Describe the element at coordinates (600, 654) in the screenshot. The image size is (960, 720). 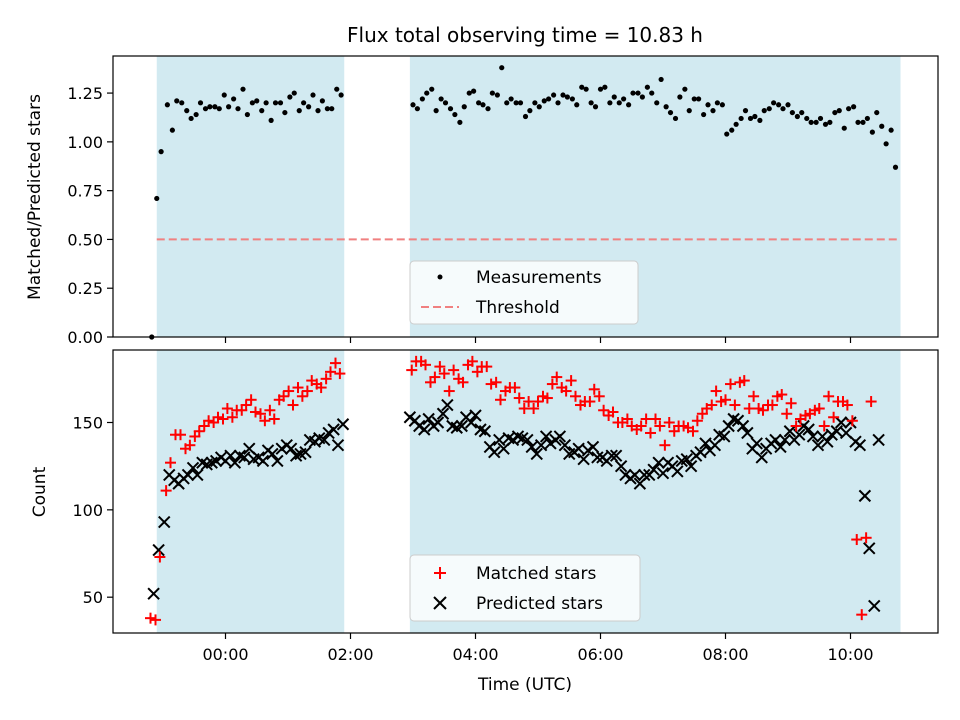
I see `x-tick-label: 06:00` at that location.